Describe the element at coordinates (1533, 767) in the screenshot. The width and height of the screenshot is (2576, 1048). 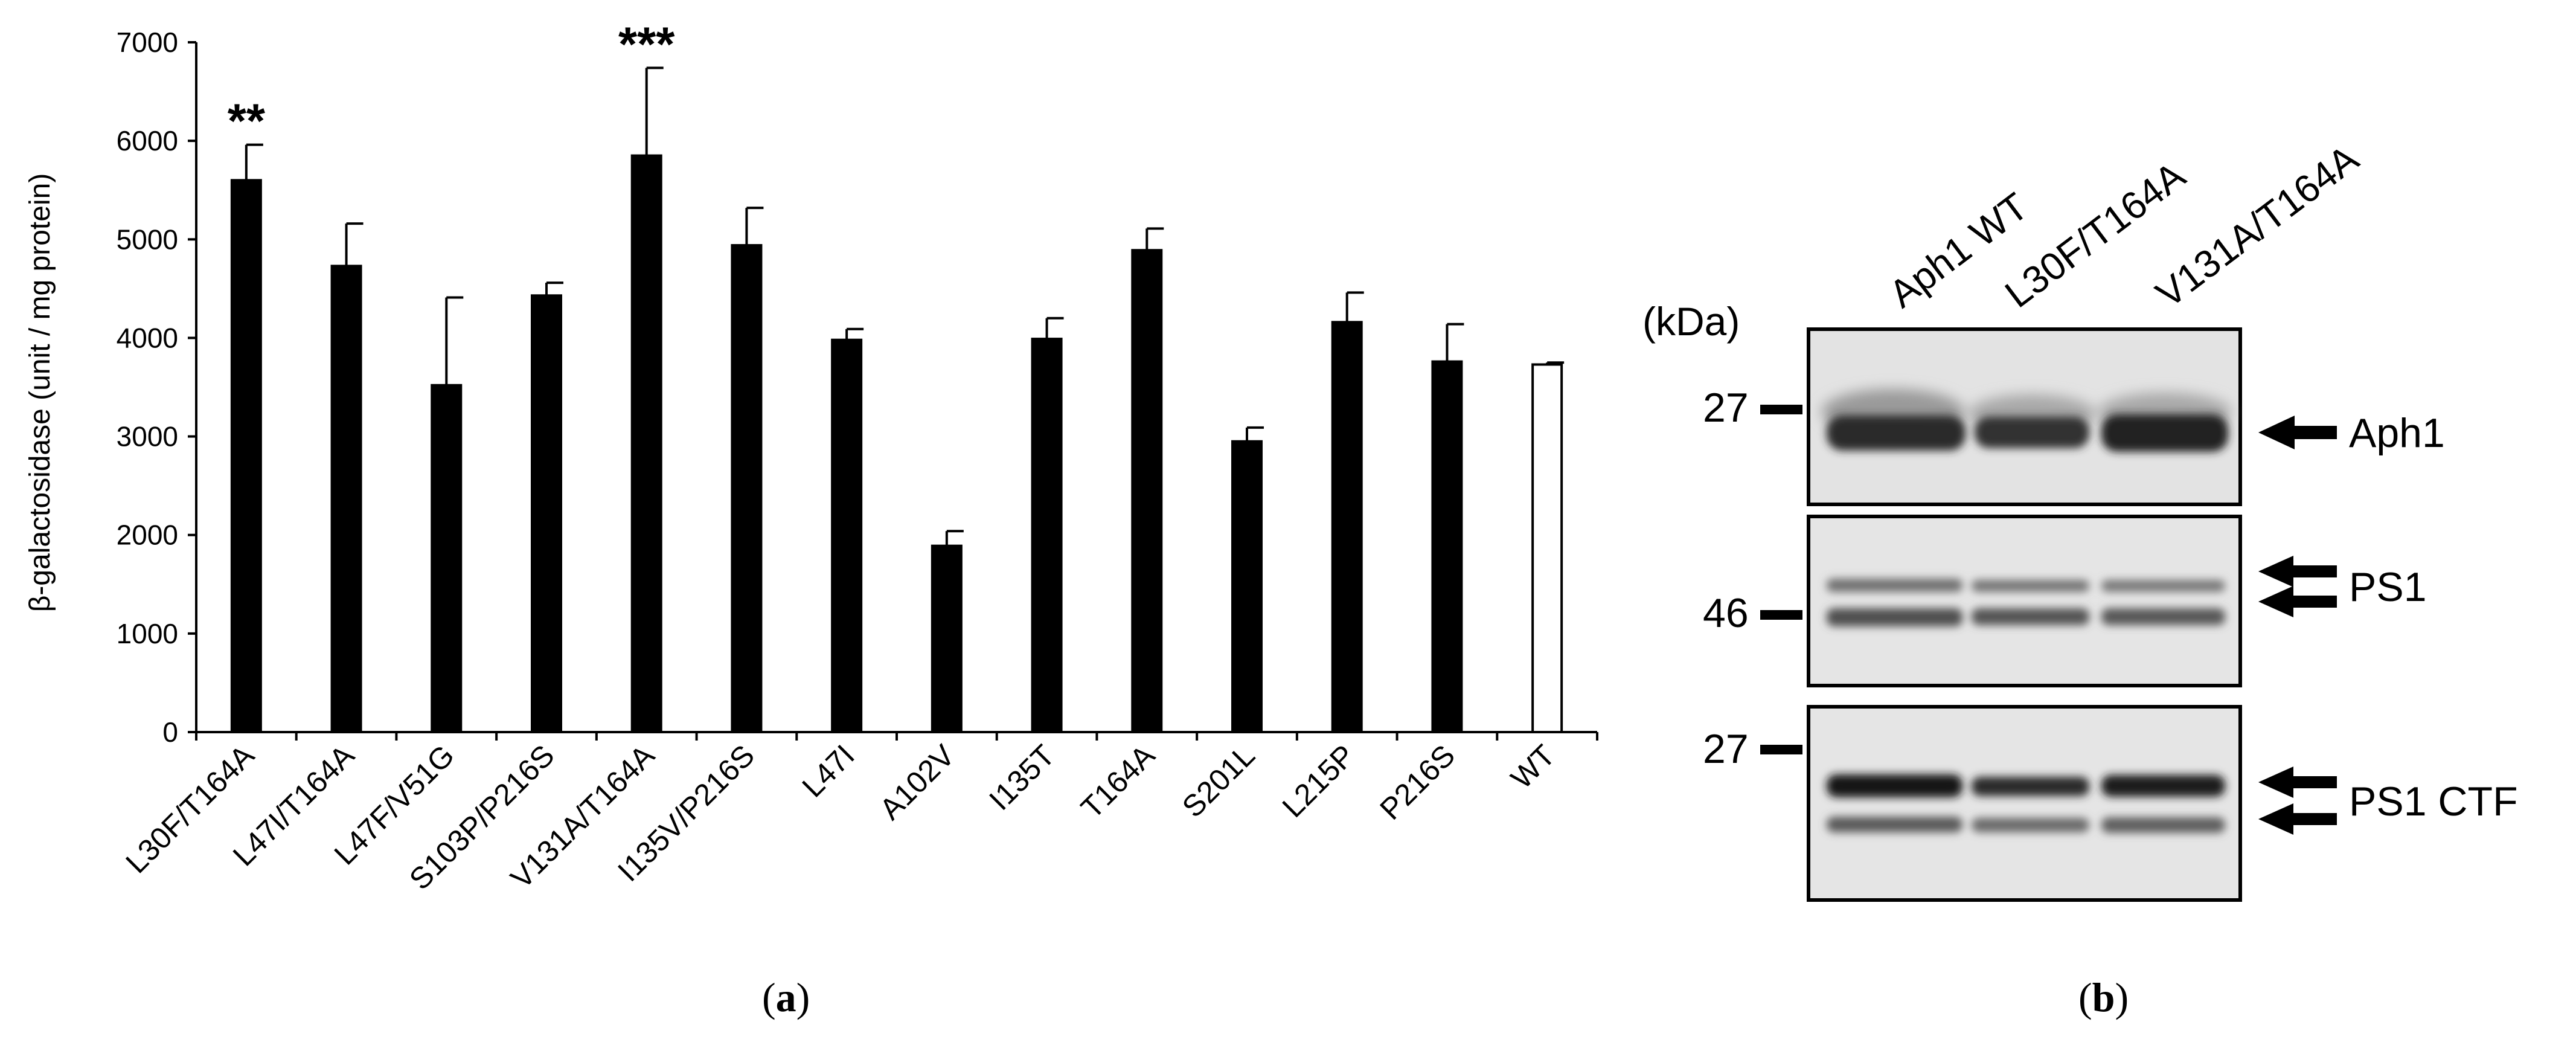
I see `x-tick-label: WT` at that location.